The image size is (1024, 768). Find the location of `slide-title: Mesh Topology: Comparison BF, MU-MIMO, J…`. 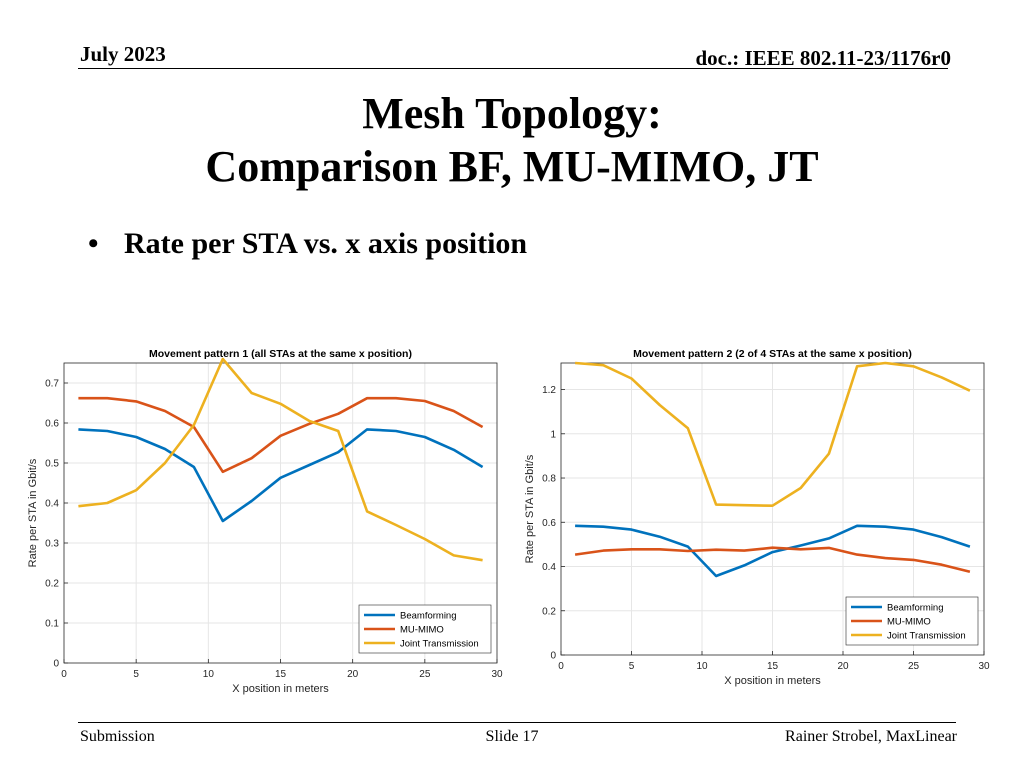

slide-title: Mesh Topology: Comparison BF, MU-MIMO, J… is located at coordinates (512, 140).